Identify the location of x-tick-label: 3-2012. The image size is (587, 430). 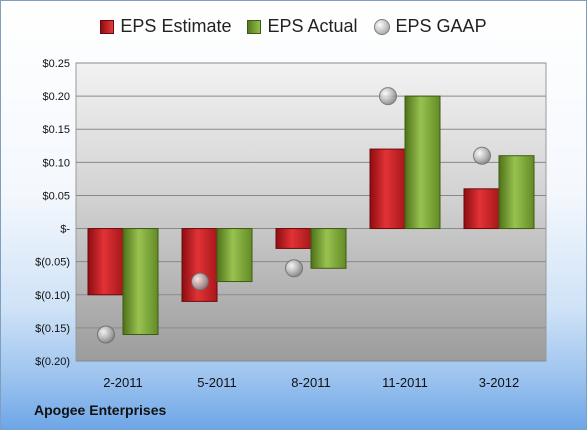
(499, 382).